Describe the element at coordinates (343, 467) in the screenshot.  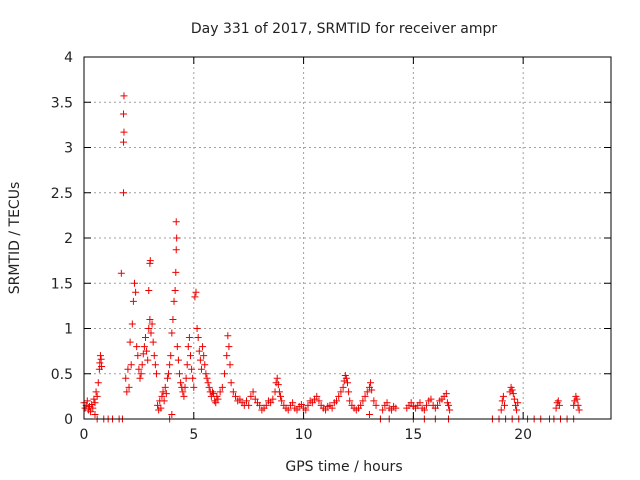
I see `x-axis-label: GPS time / hours` at that location.